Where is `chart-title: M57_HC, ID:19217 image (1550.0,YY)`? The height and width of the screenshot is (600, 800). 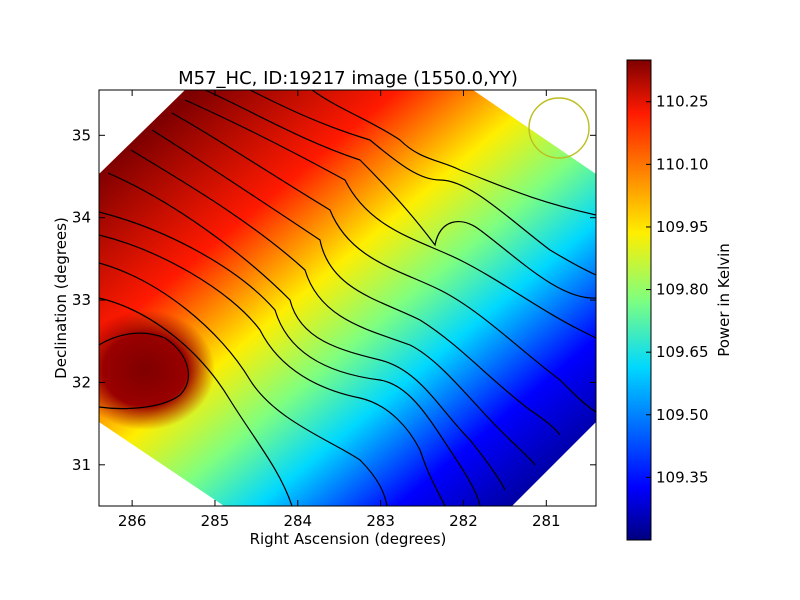
chart-title: M57_HC, ID:19217 image (1550.0,YY) is located at coordinates (348, 78).